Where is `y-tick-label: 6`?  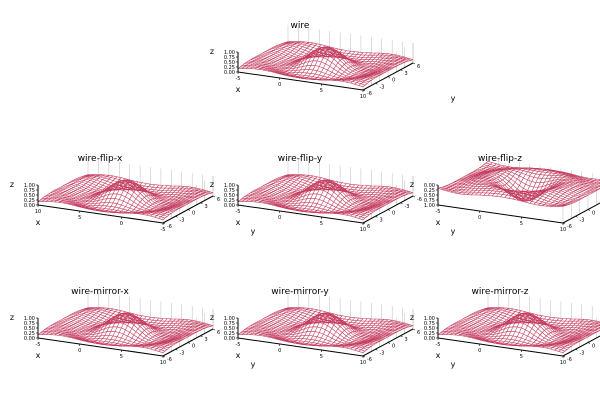 y-tick-label: 6 is located at coordinates (418, 333).